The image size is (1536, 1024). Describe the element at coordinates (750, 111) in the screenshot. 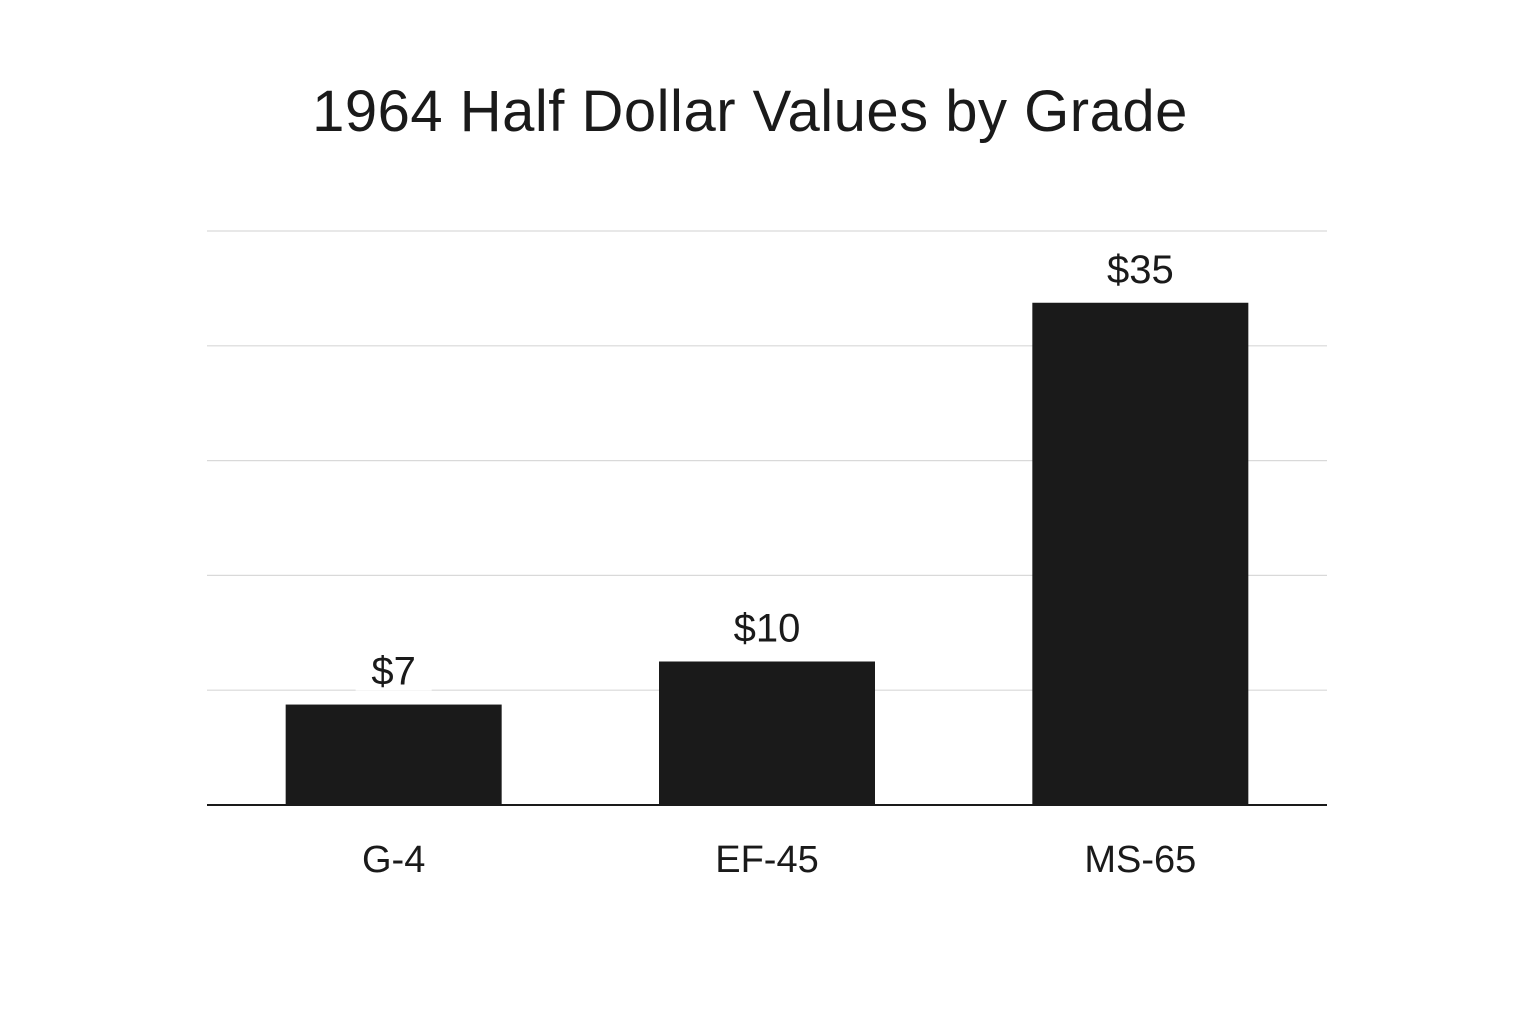

I see `chart-title: 1964 Half Dollar Values by Grade` at that location.